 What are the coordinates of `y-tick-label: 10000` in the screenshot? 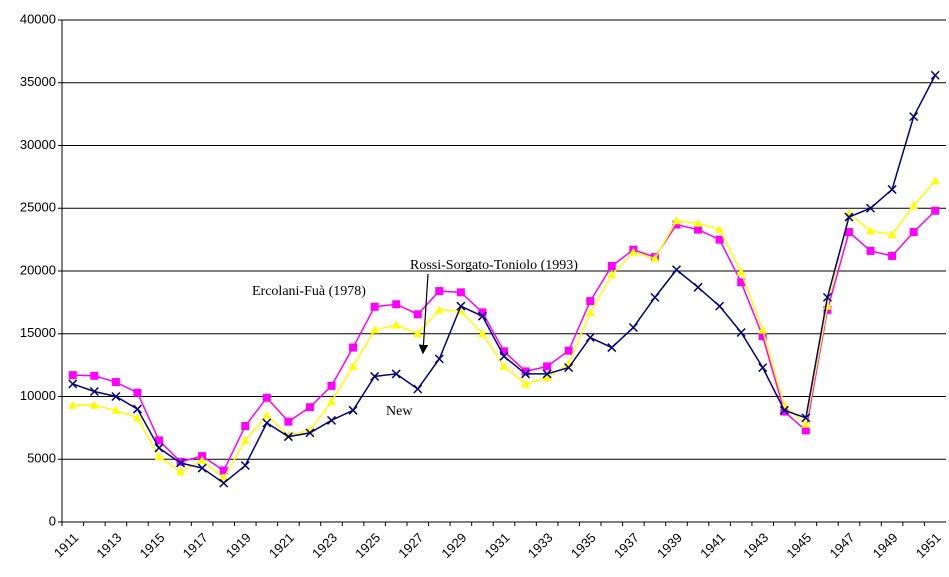 It's located at (38, 395).